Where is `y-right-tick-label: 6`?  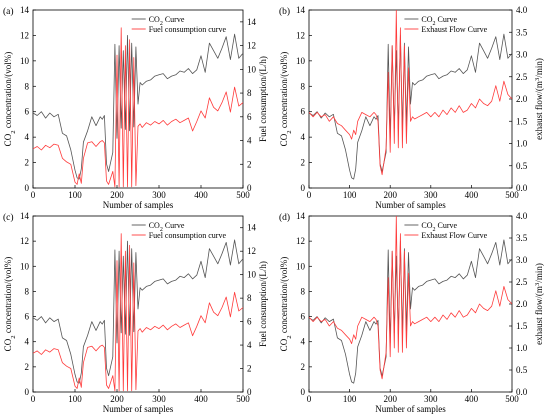 y-right-tick-label: 6 is located at coordinates (249, 322).